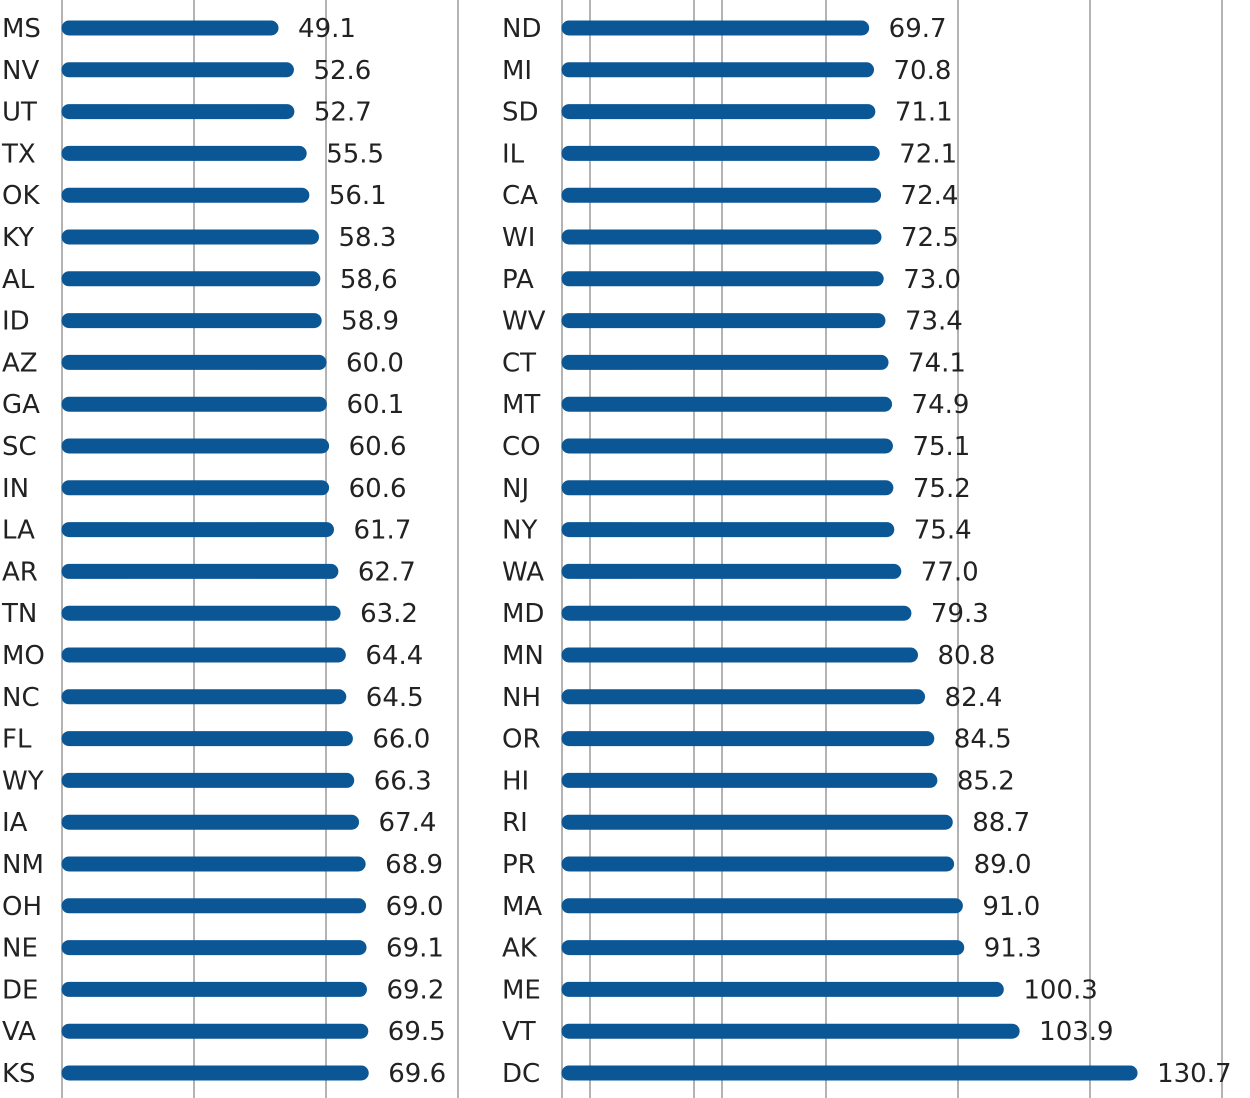 The image size is (1250, 1098). Describe the element at coordinates (18, 531) in the screenshot. I see `category-label-la: LA` at that location.